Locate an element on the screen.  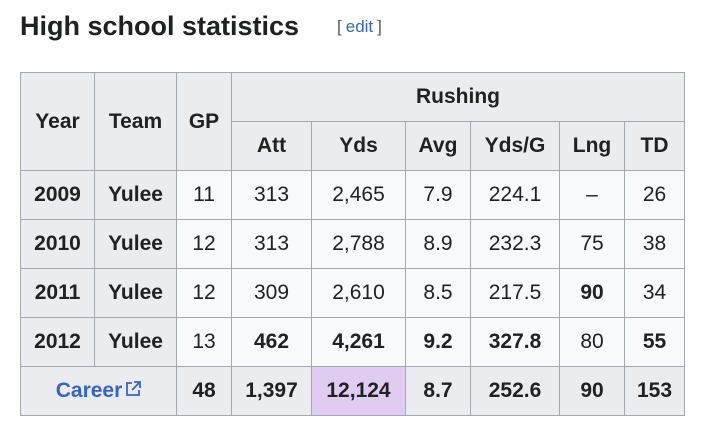
gp-cell: 13 is located at coordinates (204, 342).